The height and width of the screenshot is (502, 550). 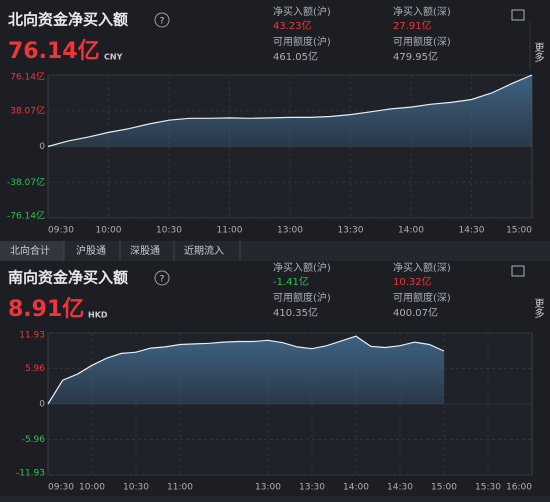 I want to click on y-tick-label: -5.96, so click(x=34, y=440).